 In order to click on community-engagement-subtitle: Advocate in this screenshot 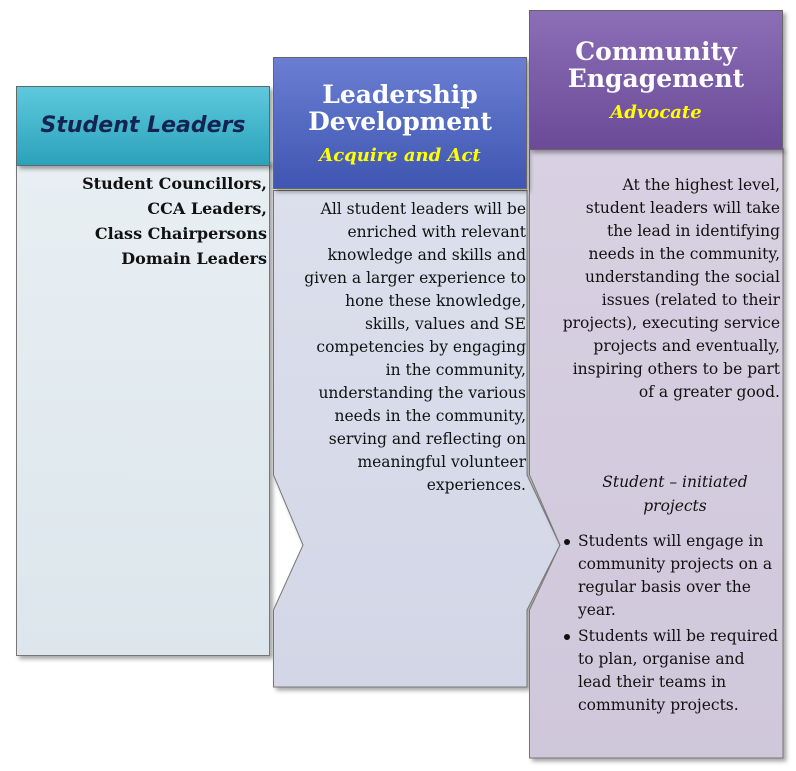, I will do `click(656, 112)`.